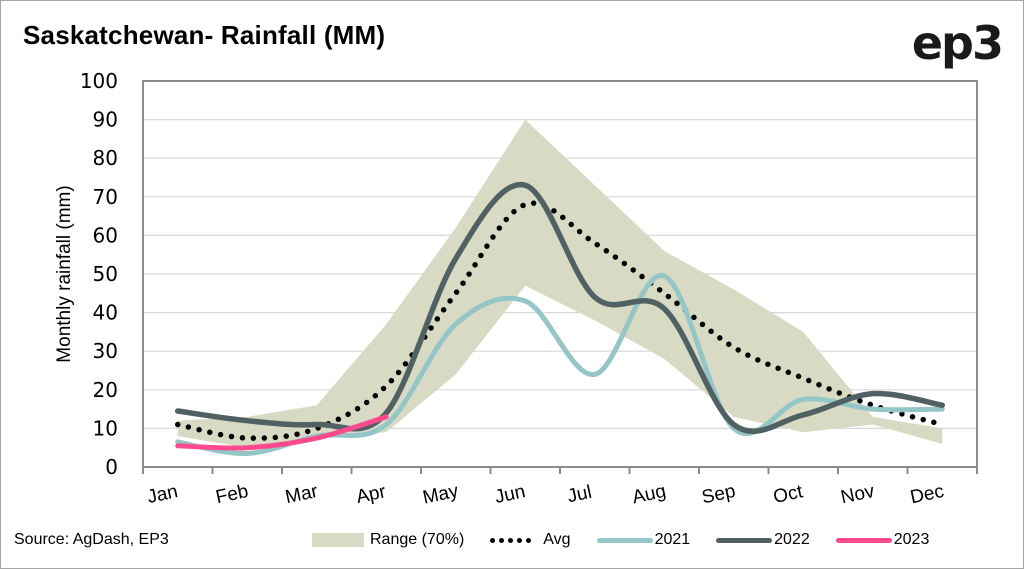  I want to click on legend-label-2023: 2023, so click(911, 539).